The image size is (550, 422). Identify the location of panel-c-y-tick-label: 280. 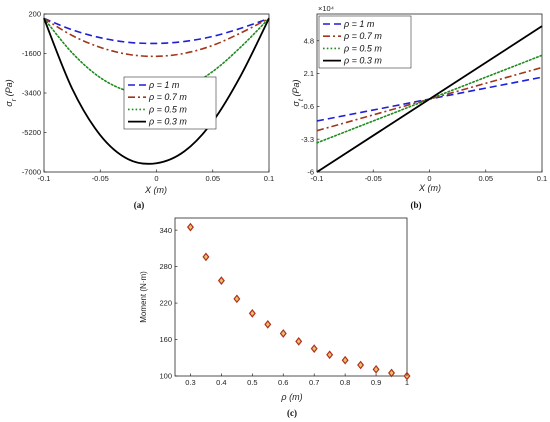
(165, 266).